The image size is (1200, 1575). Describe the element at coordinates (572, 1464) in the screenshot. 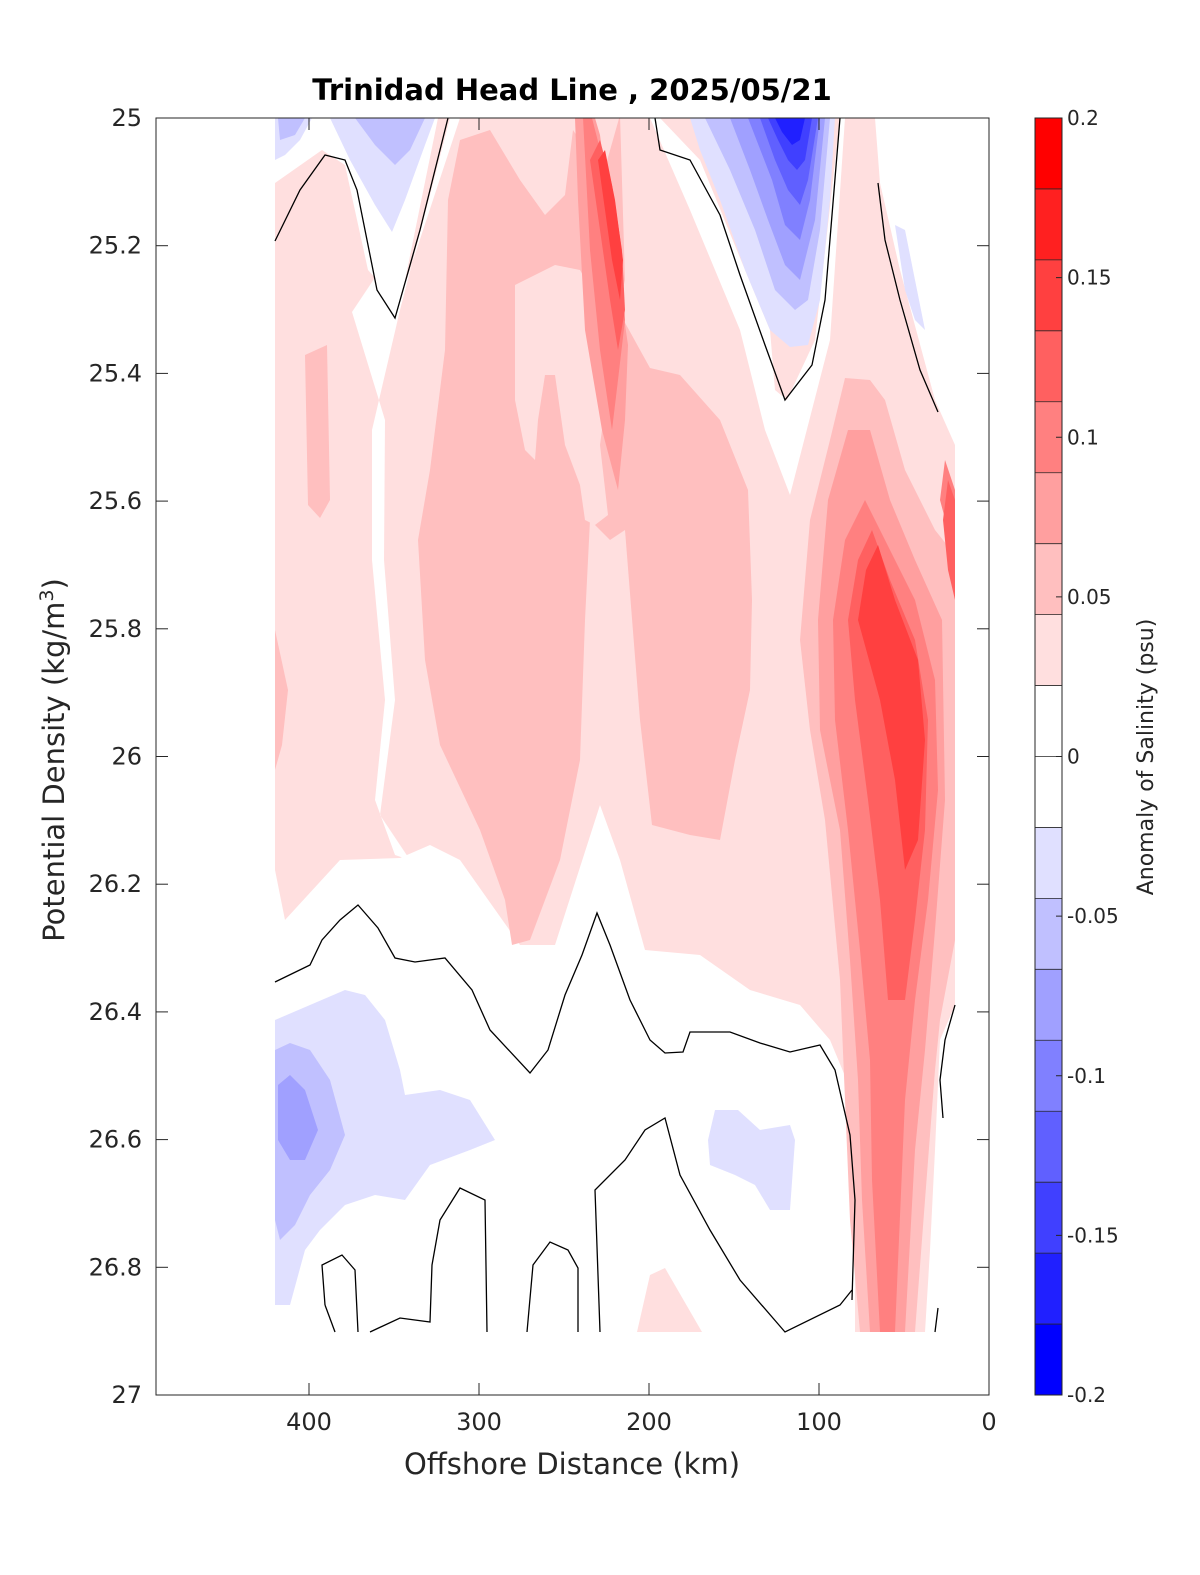

I see `x-axis-title: Offshore Distance (km)` at that location.